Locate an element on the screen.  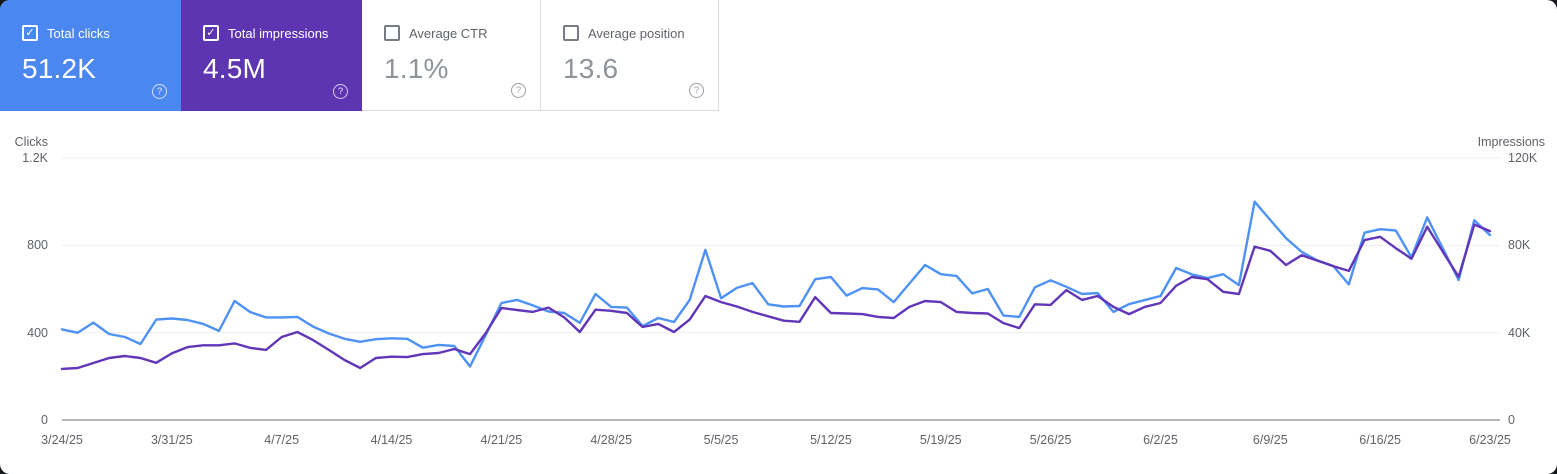
metric-card-header: ✓ Total impressions is located at coordinates (282, 33).